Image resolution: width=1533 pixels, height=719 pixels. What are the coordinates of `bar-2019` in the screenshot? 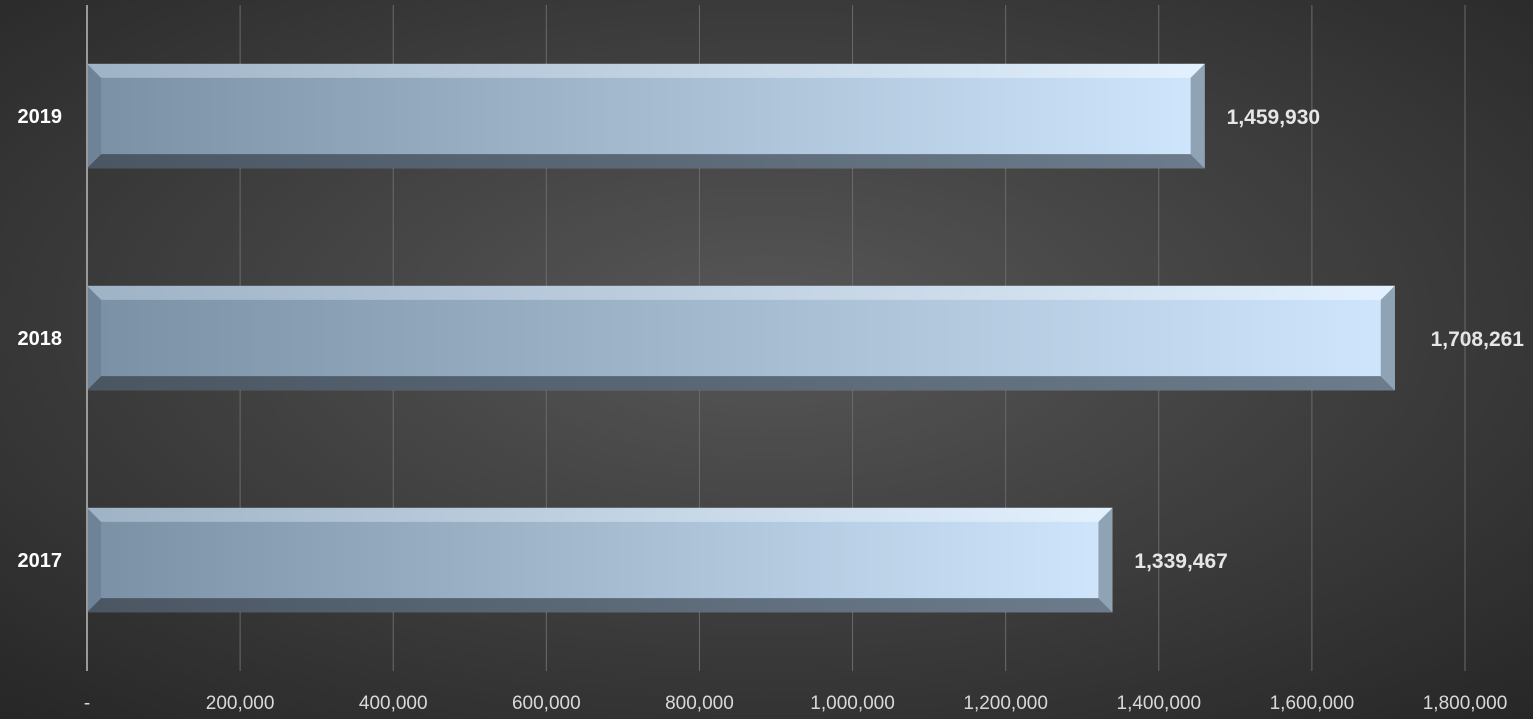 It's located at (646, 116).